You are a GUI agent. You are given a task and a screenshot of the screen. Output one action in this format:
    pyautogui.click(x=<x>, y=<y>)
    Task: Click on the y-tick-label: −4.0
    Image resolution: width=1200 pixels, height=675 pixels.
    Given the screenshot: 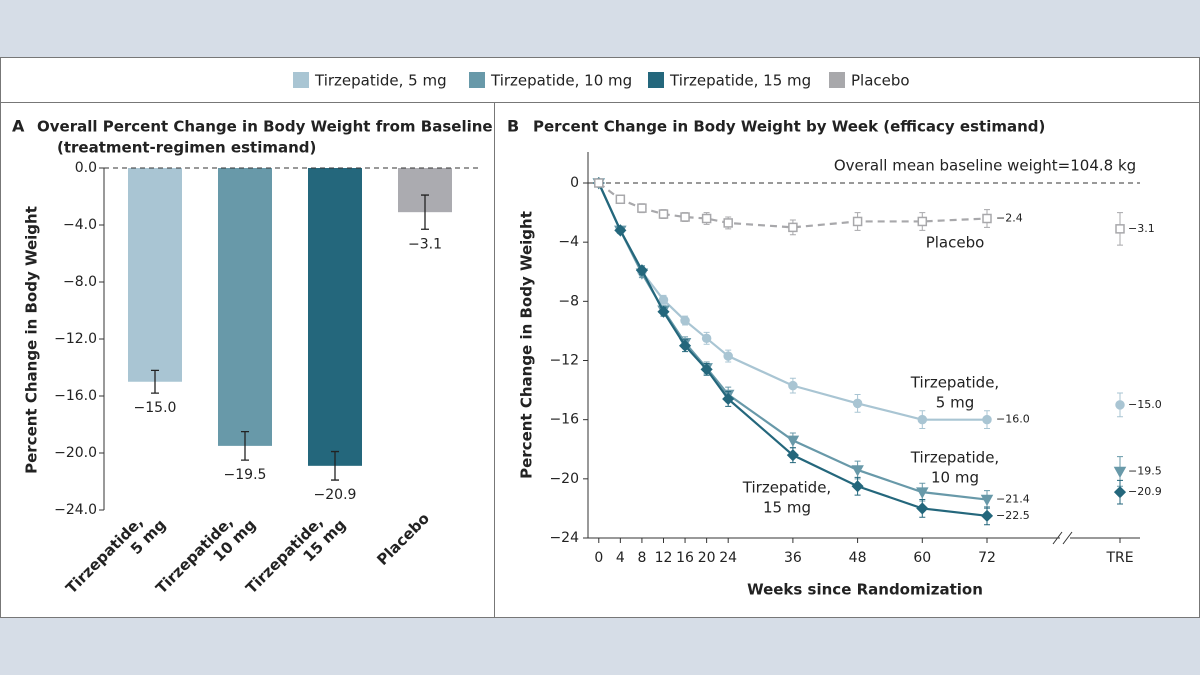 What is the action you would take?
    pyautogui.click(x=80, y=225)
    